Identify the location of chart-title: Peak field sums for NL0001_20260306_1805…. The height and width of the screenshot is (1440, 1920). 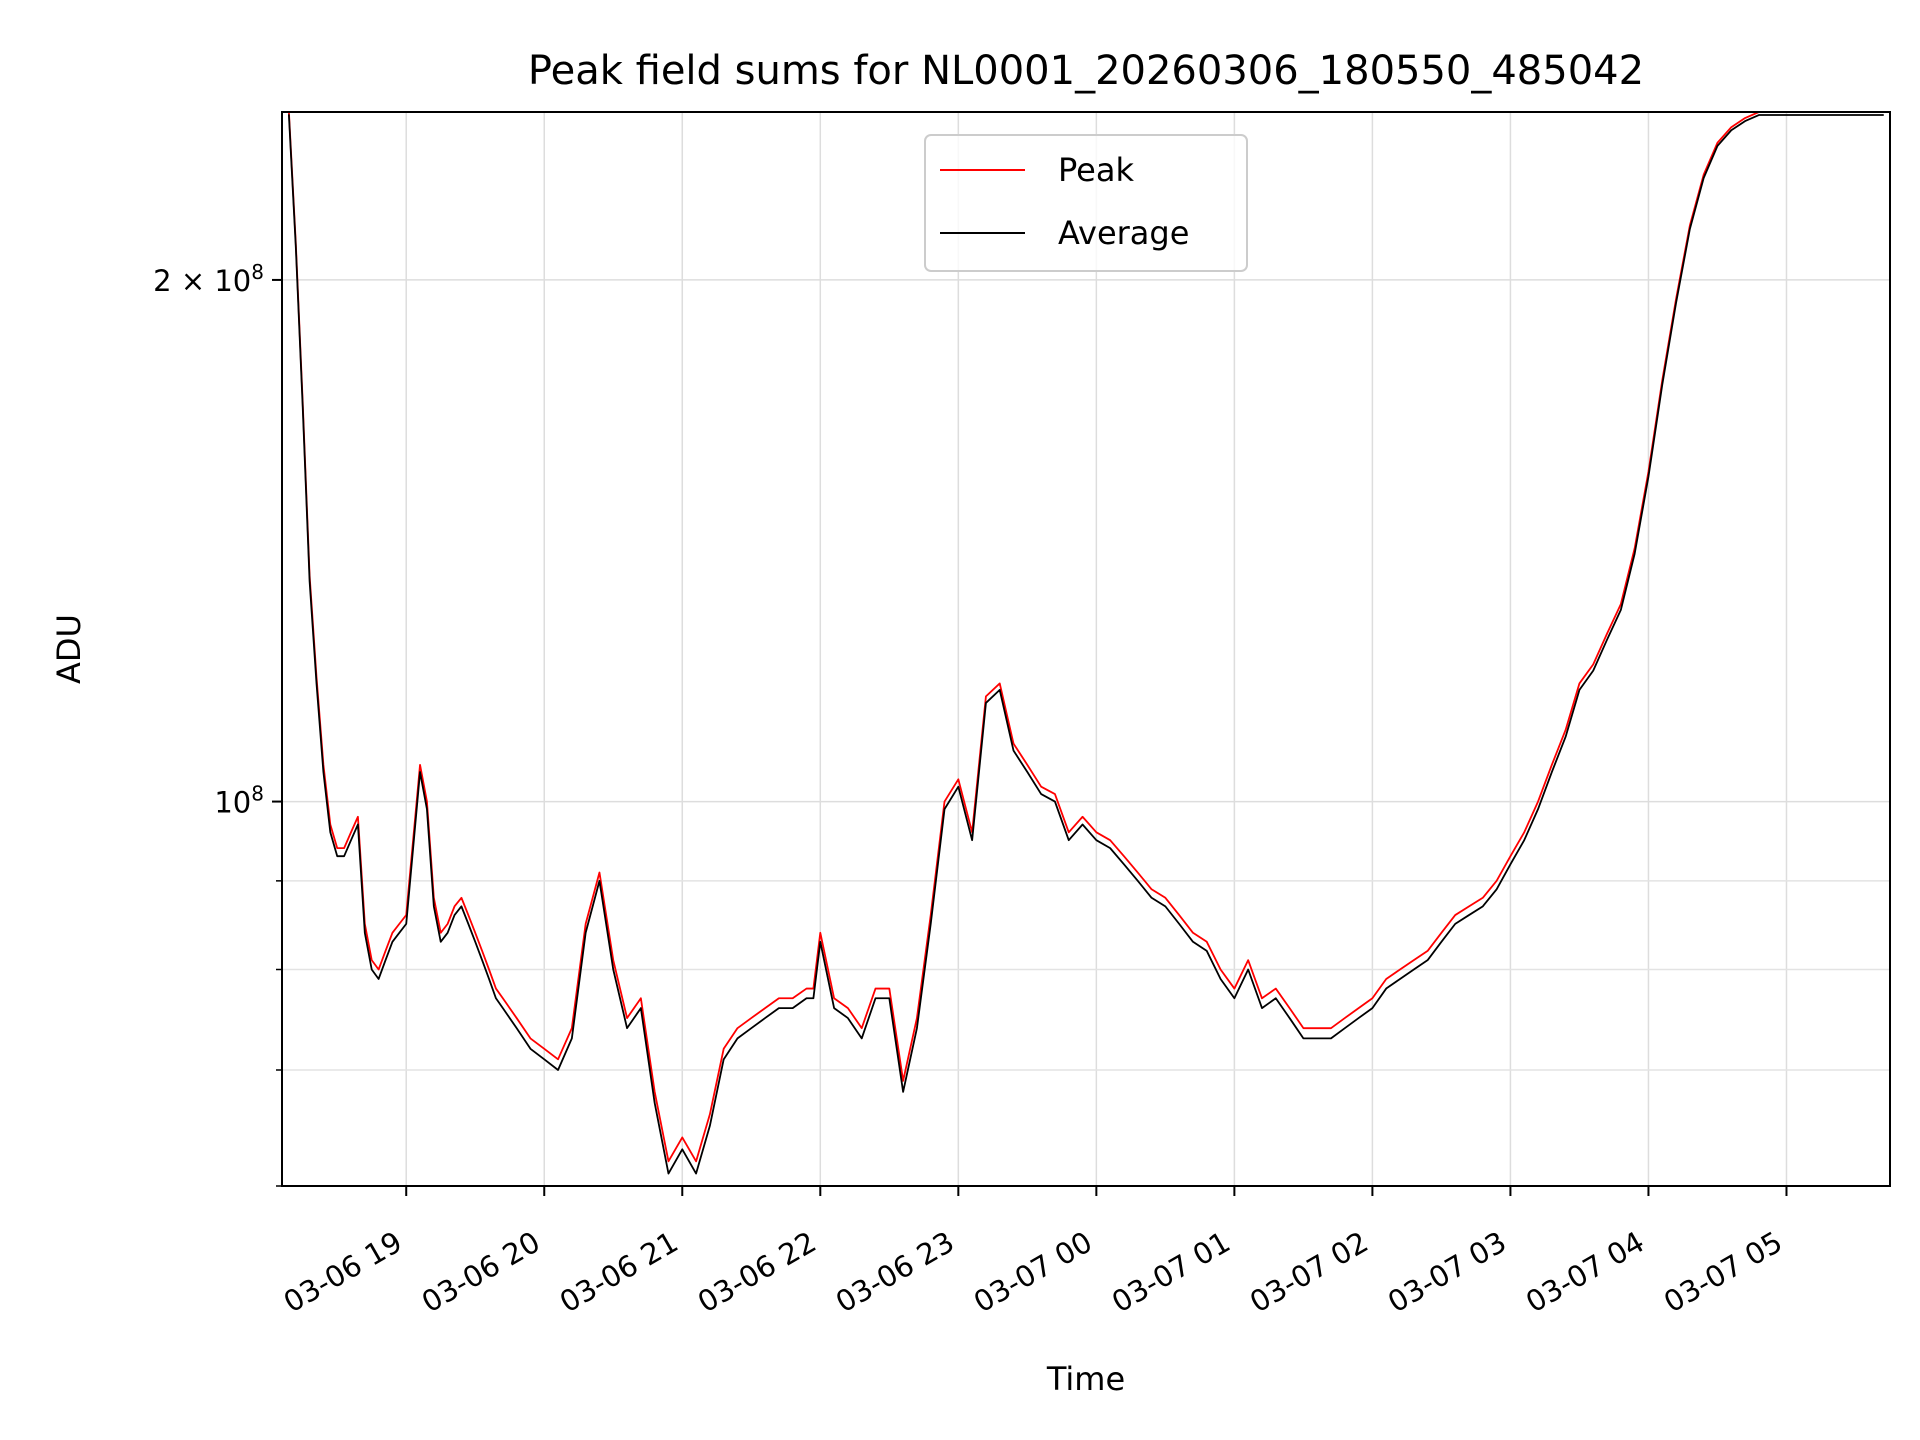
(1086, 71).